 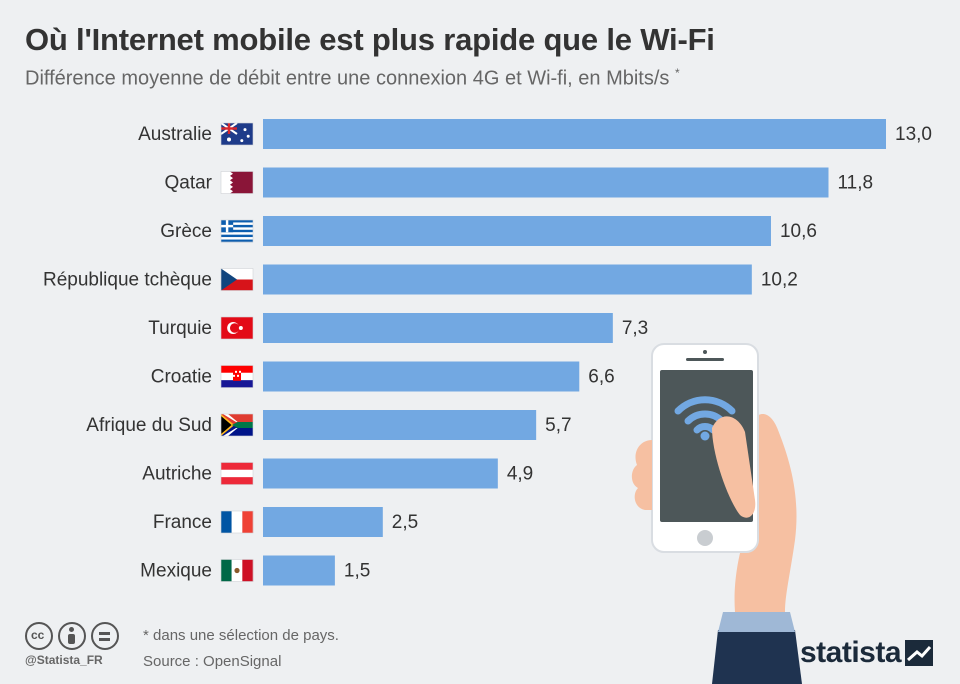 I want to click on turkey-flag, so click(x=237, y=328).